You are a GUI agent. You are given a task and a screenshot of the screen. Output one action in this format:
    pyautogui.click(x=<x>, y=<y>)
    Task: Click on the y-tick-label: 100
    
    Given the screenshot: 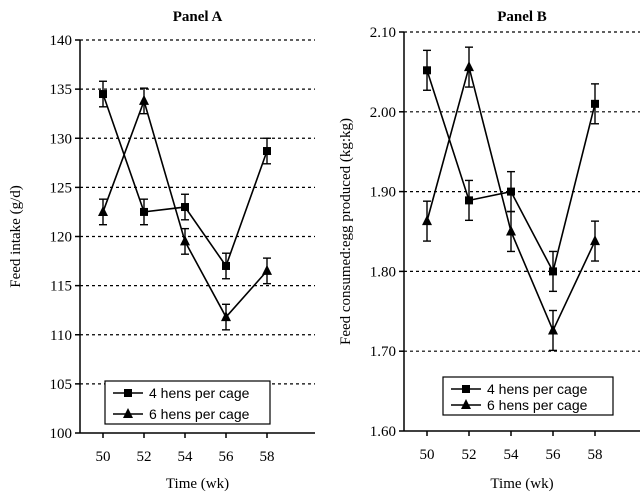 What is the action you would take?
    pyautogui.click(x=61, y=434)
    